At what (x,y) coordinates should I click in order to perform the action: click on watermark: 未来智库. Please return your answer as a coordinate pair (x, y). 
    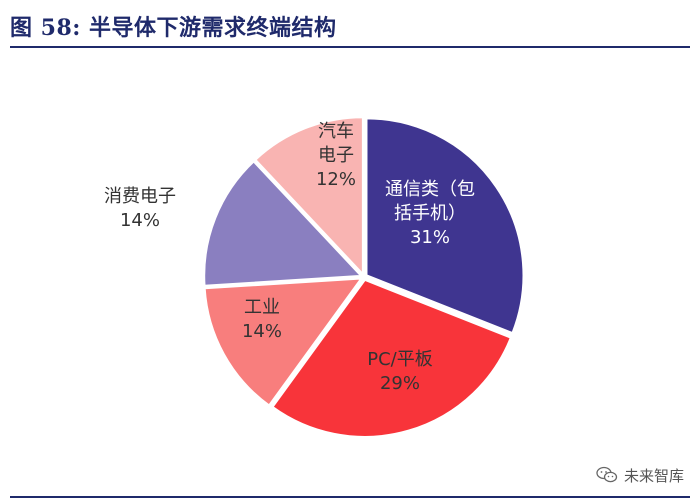
    Looking at the image, I should click on (640, 475).